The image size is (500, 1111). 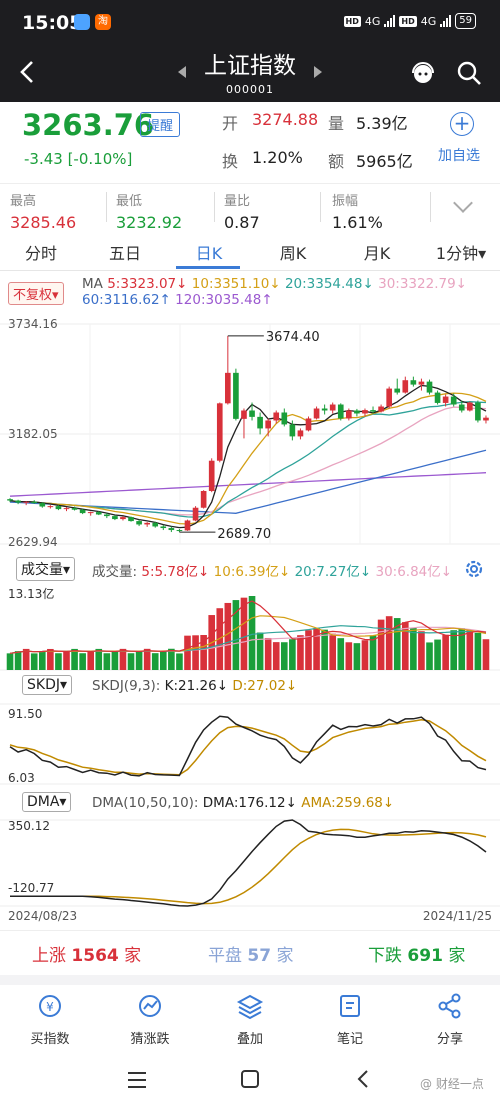 What do you see at coordinates (459, 156) in the screenshot?
I see `add-favorite-label: 加自选` at bounding box center [459, 156].